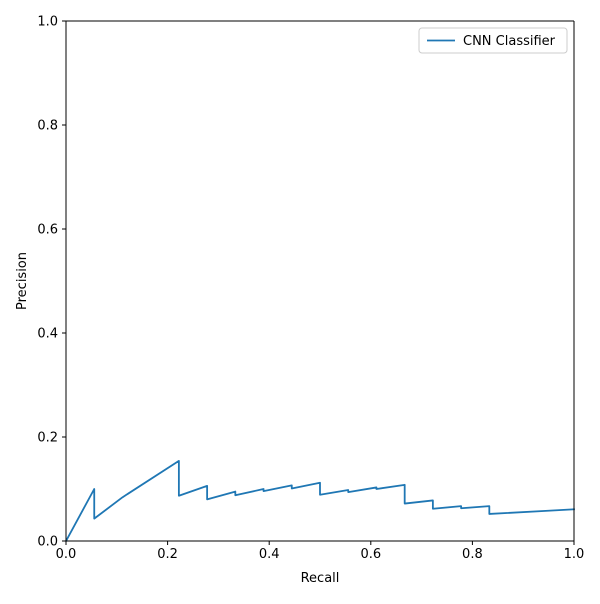  Describe the element at coordinates (509, 41) in the screenshot. I see `legend-label-0: CNN Classifier` at that location.